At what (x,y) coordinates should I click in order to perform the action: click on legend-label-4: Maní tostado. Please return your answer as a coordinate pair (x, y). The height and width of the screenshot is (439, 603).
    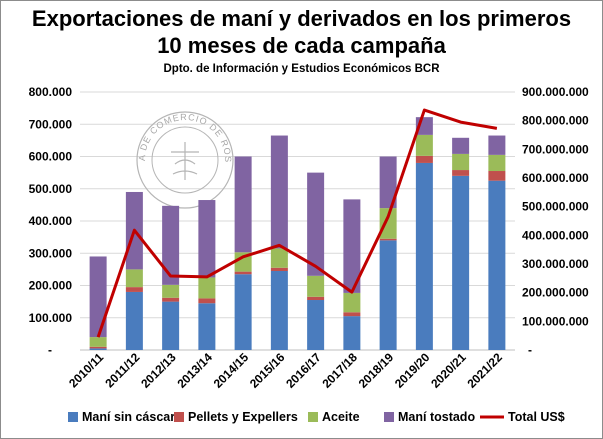
    Looking at the image, I should click on (436, 417).